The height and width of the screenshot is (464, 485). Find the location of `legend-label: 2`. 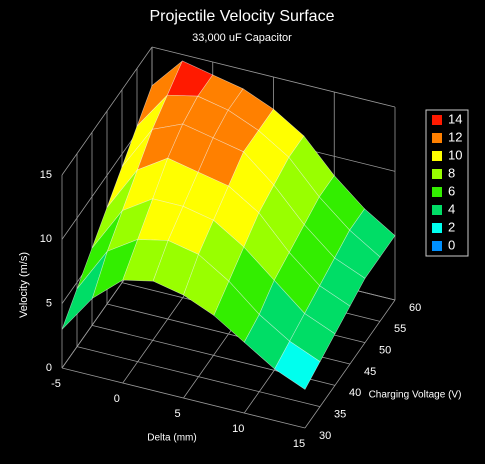

legend-label: 2 is located at coordinates (451, 226).